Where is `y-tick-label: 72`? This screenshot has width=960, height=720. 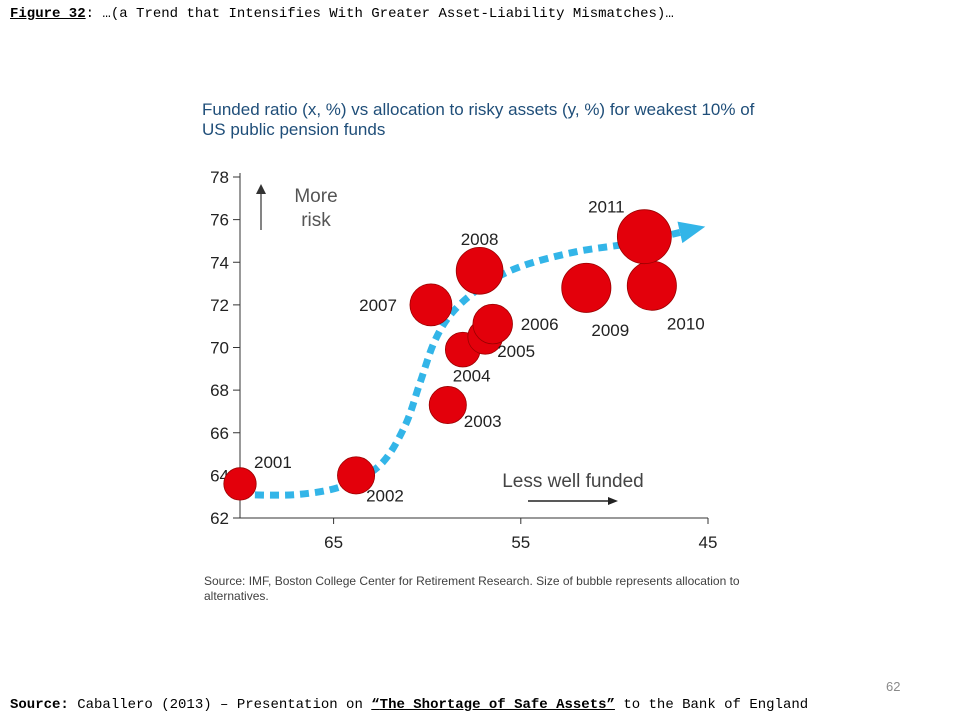 y-tick-label: 72 is located at coordinates (219, 305).